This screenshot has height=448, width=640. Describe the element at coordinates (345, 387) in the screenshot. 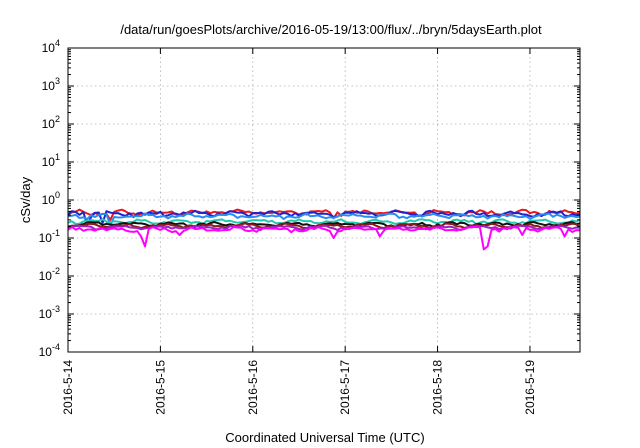

I see `x-tick-label: 2016-5-17` at that location.